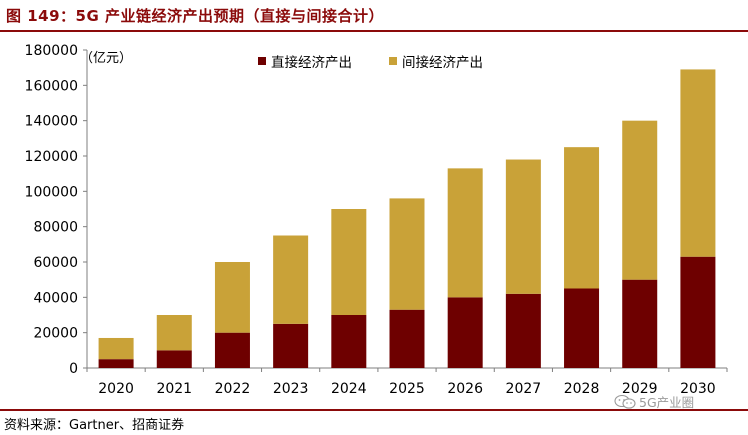  Describe the element at coordinates (311, 62) in the screenshot. I see `legend-label-direct: 直接经济产出` at that location.